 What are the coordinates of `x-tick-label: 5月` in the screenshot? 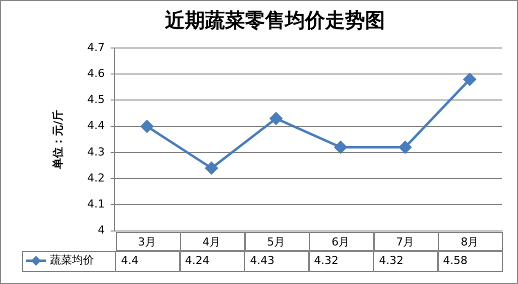 It's located at (276, 241).